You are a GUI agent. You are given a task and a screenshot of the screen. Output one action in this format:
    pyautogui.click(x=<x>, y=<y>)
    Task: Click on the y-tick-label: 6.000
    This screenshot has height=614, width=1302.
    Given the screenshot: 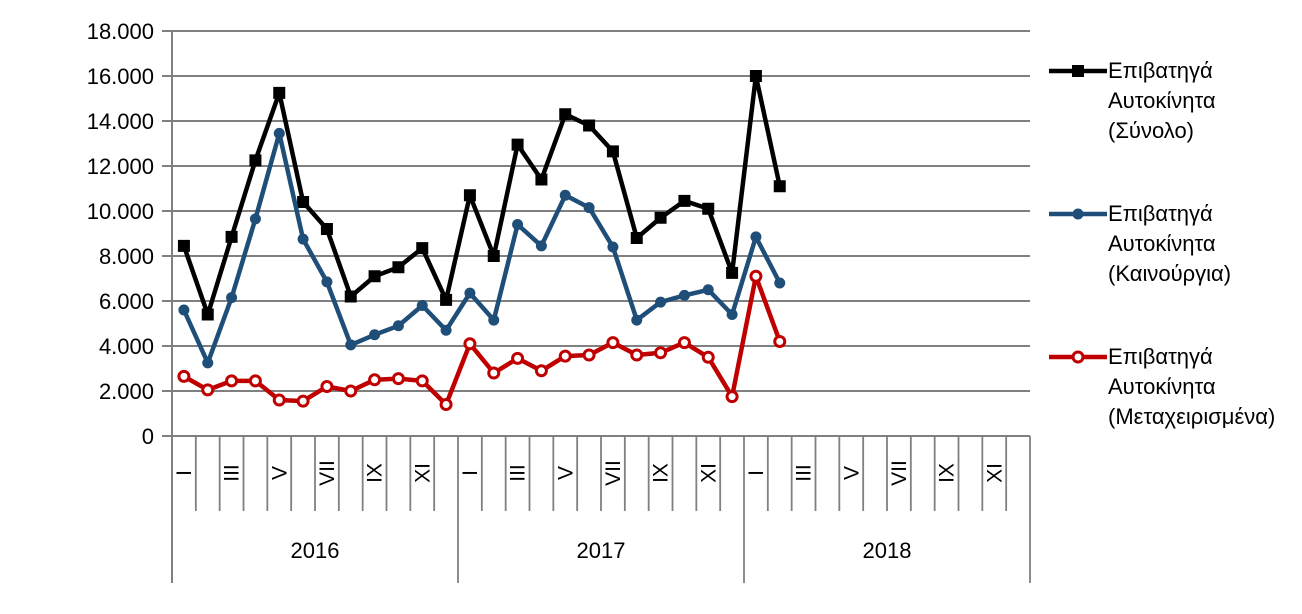 What is the action you would take?
    pyautogui.click(x=126, y=301)
    